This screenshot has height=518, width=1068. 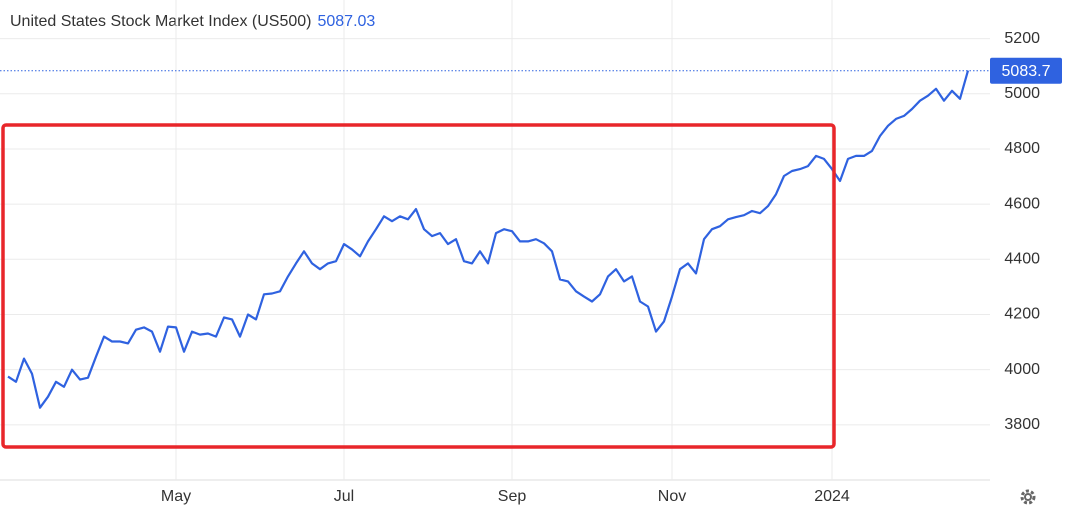 What do you see at coordinates (832, 496) in the screenshot?
I see `x-tick-label: 2024` at bounding box center [832, 496].